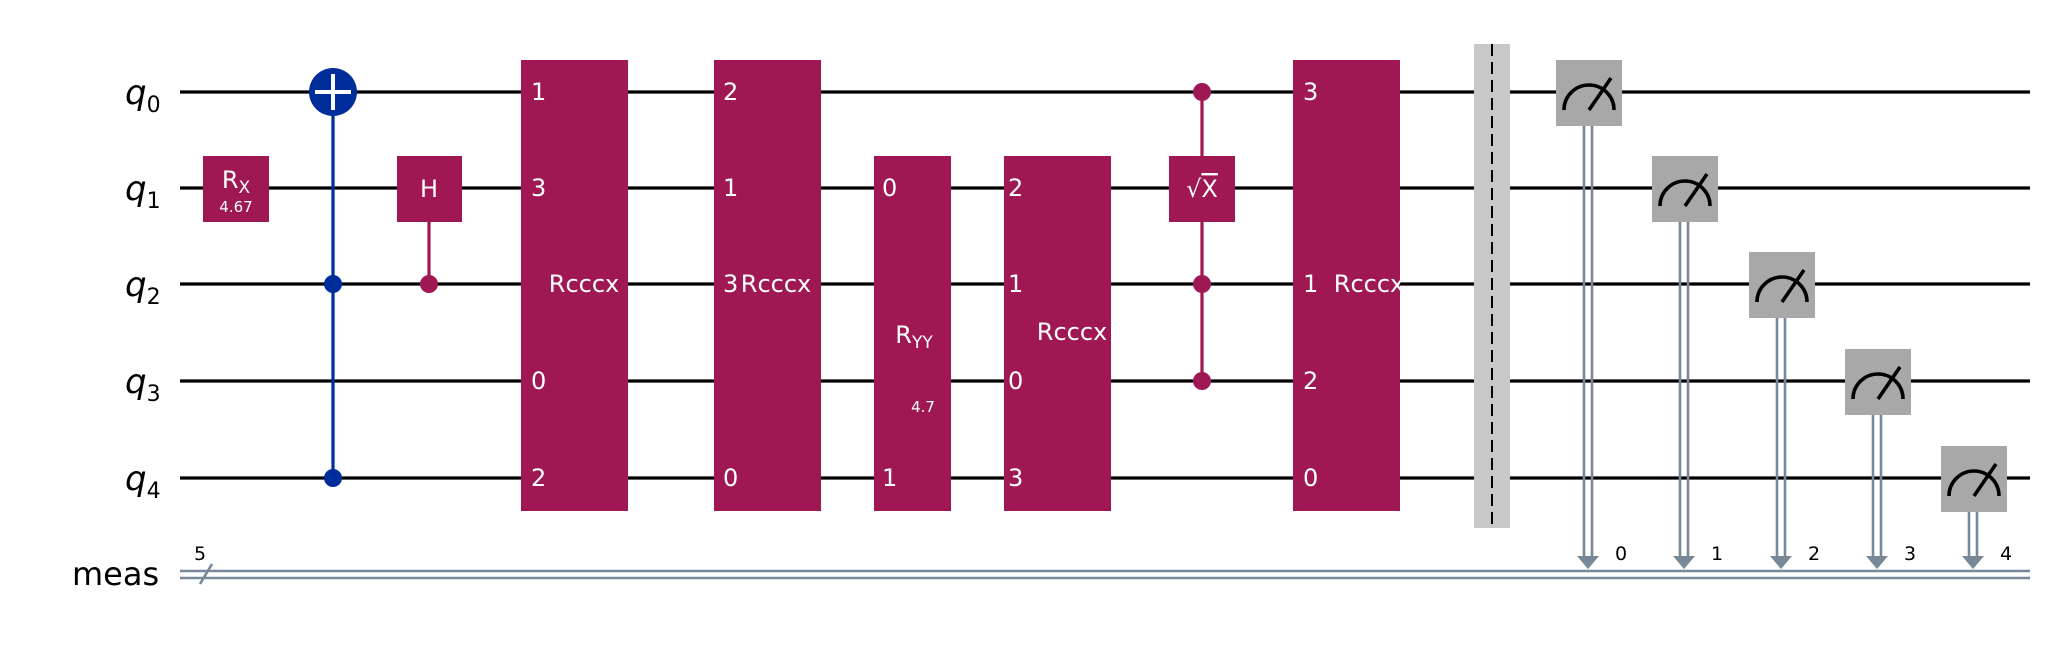  What do you see at coordinates (235, 207) in the screenshot?
I see `rx-gate-param: 4.67` at bounding box center [235, 207].